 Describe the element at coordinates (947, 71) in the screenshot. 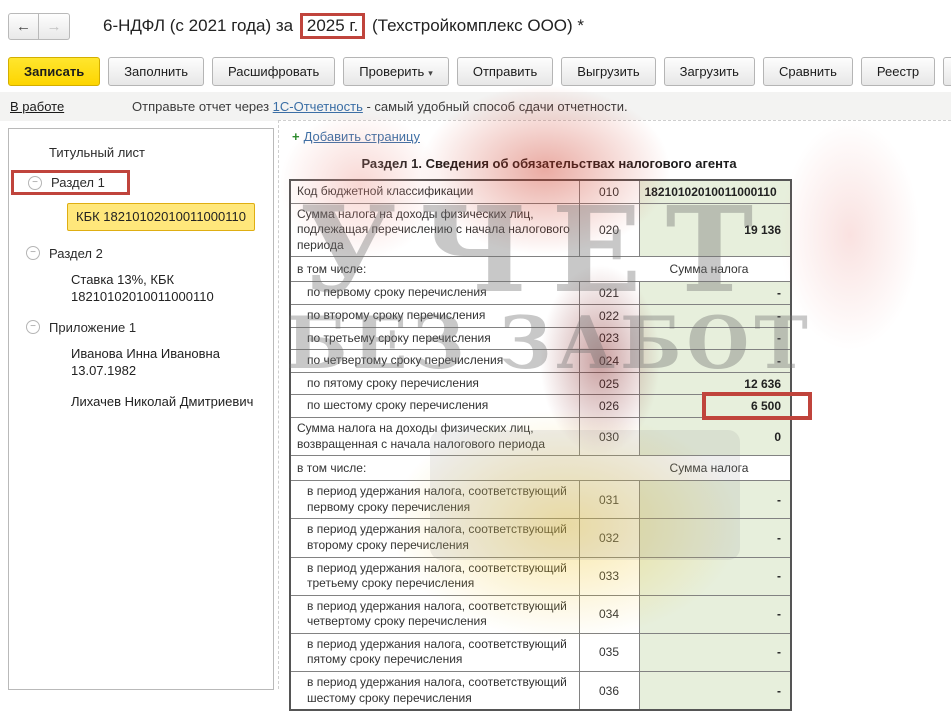

I see `toolbar-button-print` at that location.